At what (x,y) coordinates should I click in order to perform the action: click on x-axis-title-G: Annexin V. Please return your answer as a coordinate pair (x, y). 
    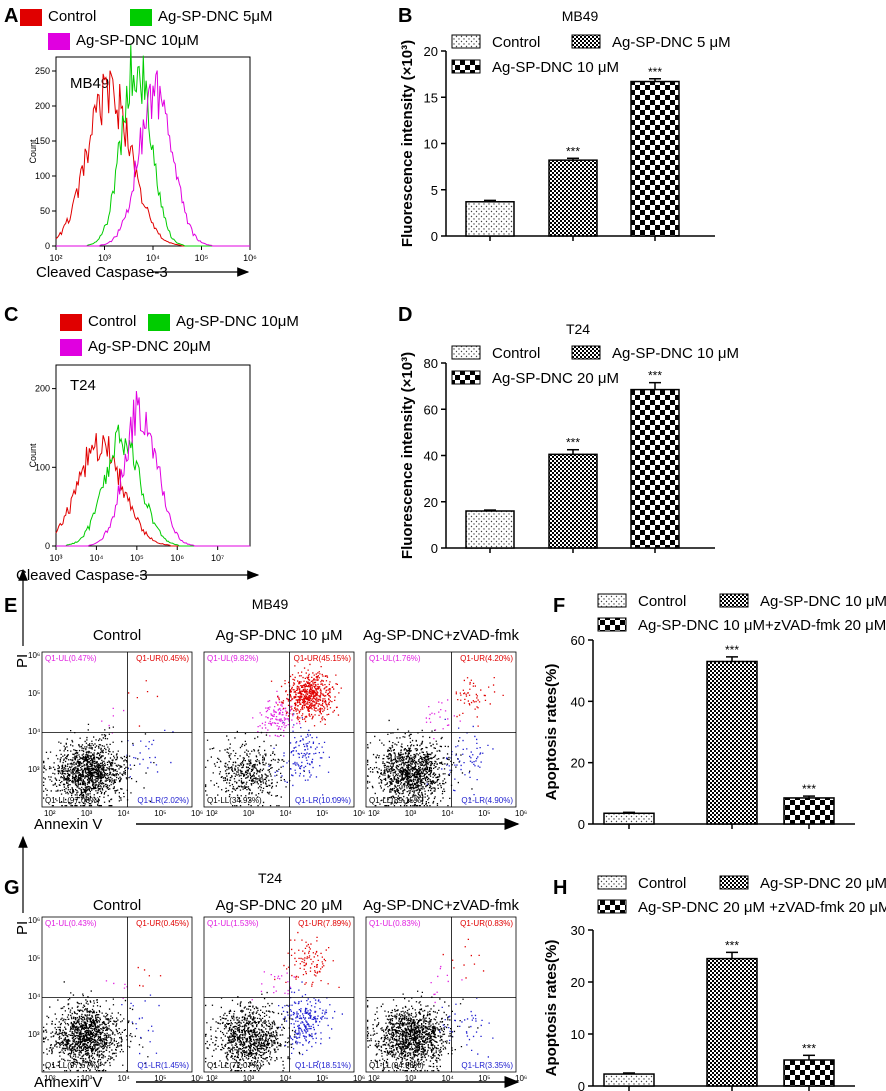
    Looking at the image, I should click on (68, 1082).